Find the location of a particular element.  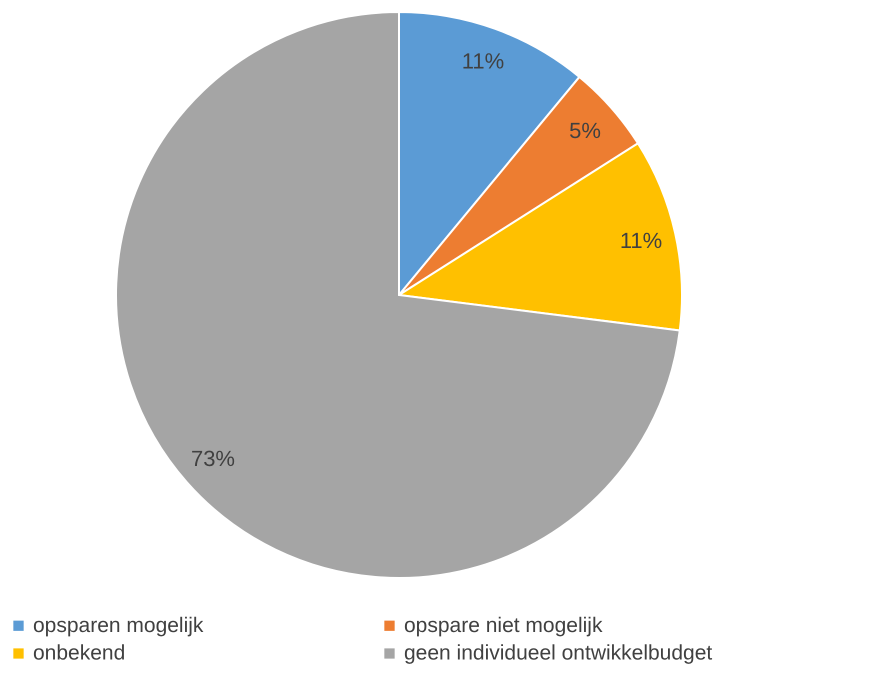

data-label: 73% is located at coordinates (212, 459).